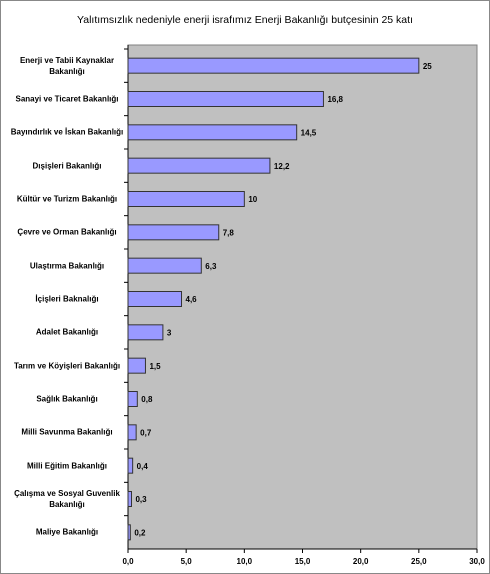 The width and height of the screenshot is (490, 574). Describe the element at coordinates (67, 266) in the screenshot. I see `y-tick-label: Ulaştırma Bakanlığı` at that location.